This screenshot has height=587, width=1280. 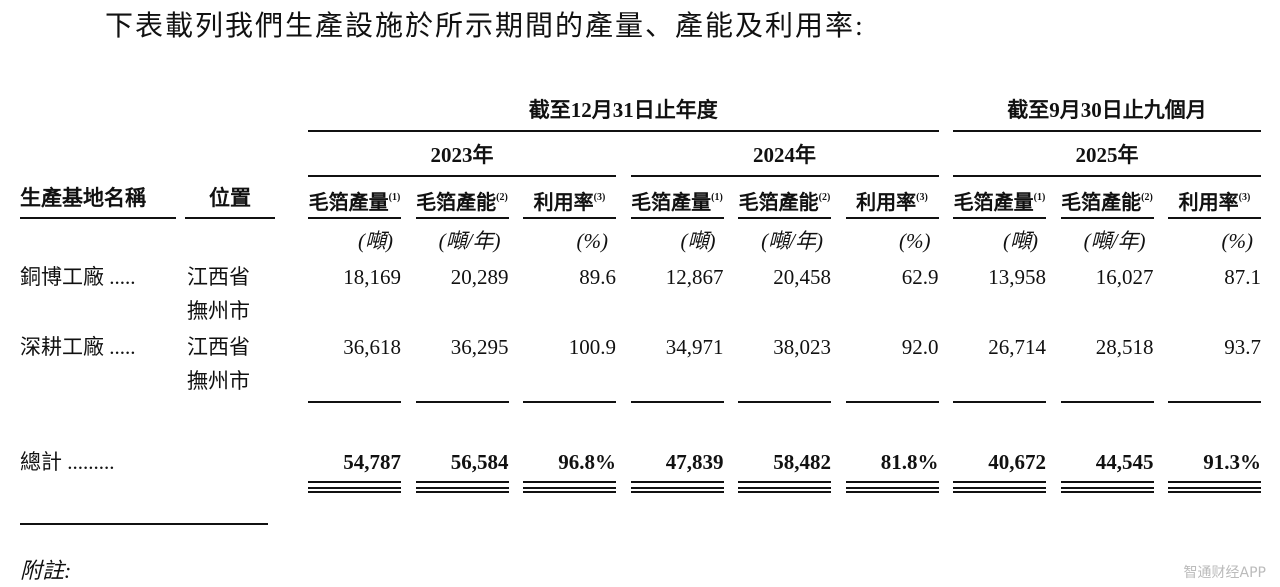 I want to click on cell-value: 38,023, so click(x=802, y=347).